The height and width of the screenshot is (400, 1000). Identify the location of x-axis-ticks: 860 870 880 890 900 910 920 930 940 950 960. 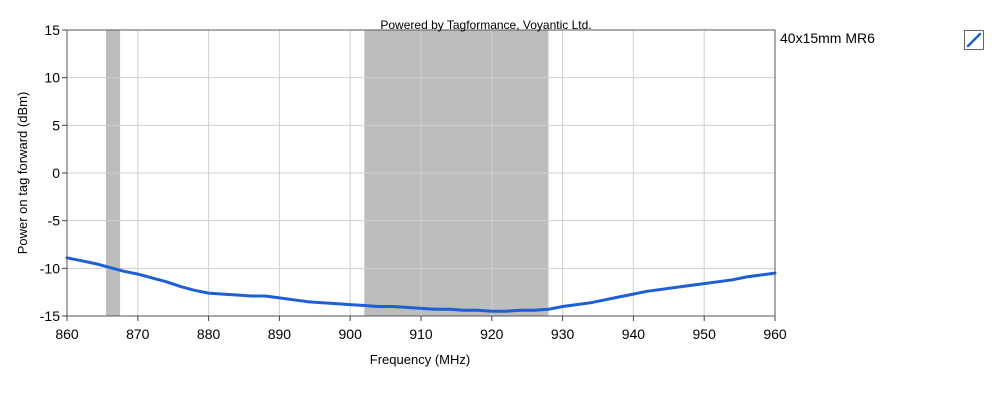
(421, 329).